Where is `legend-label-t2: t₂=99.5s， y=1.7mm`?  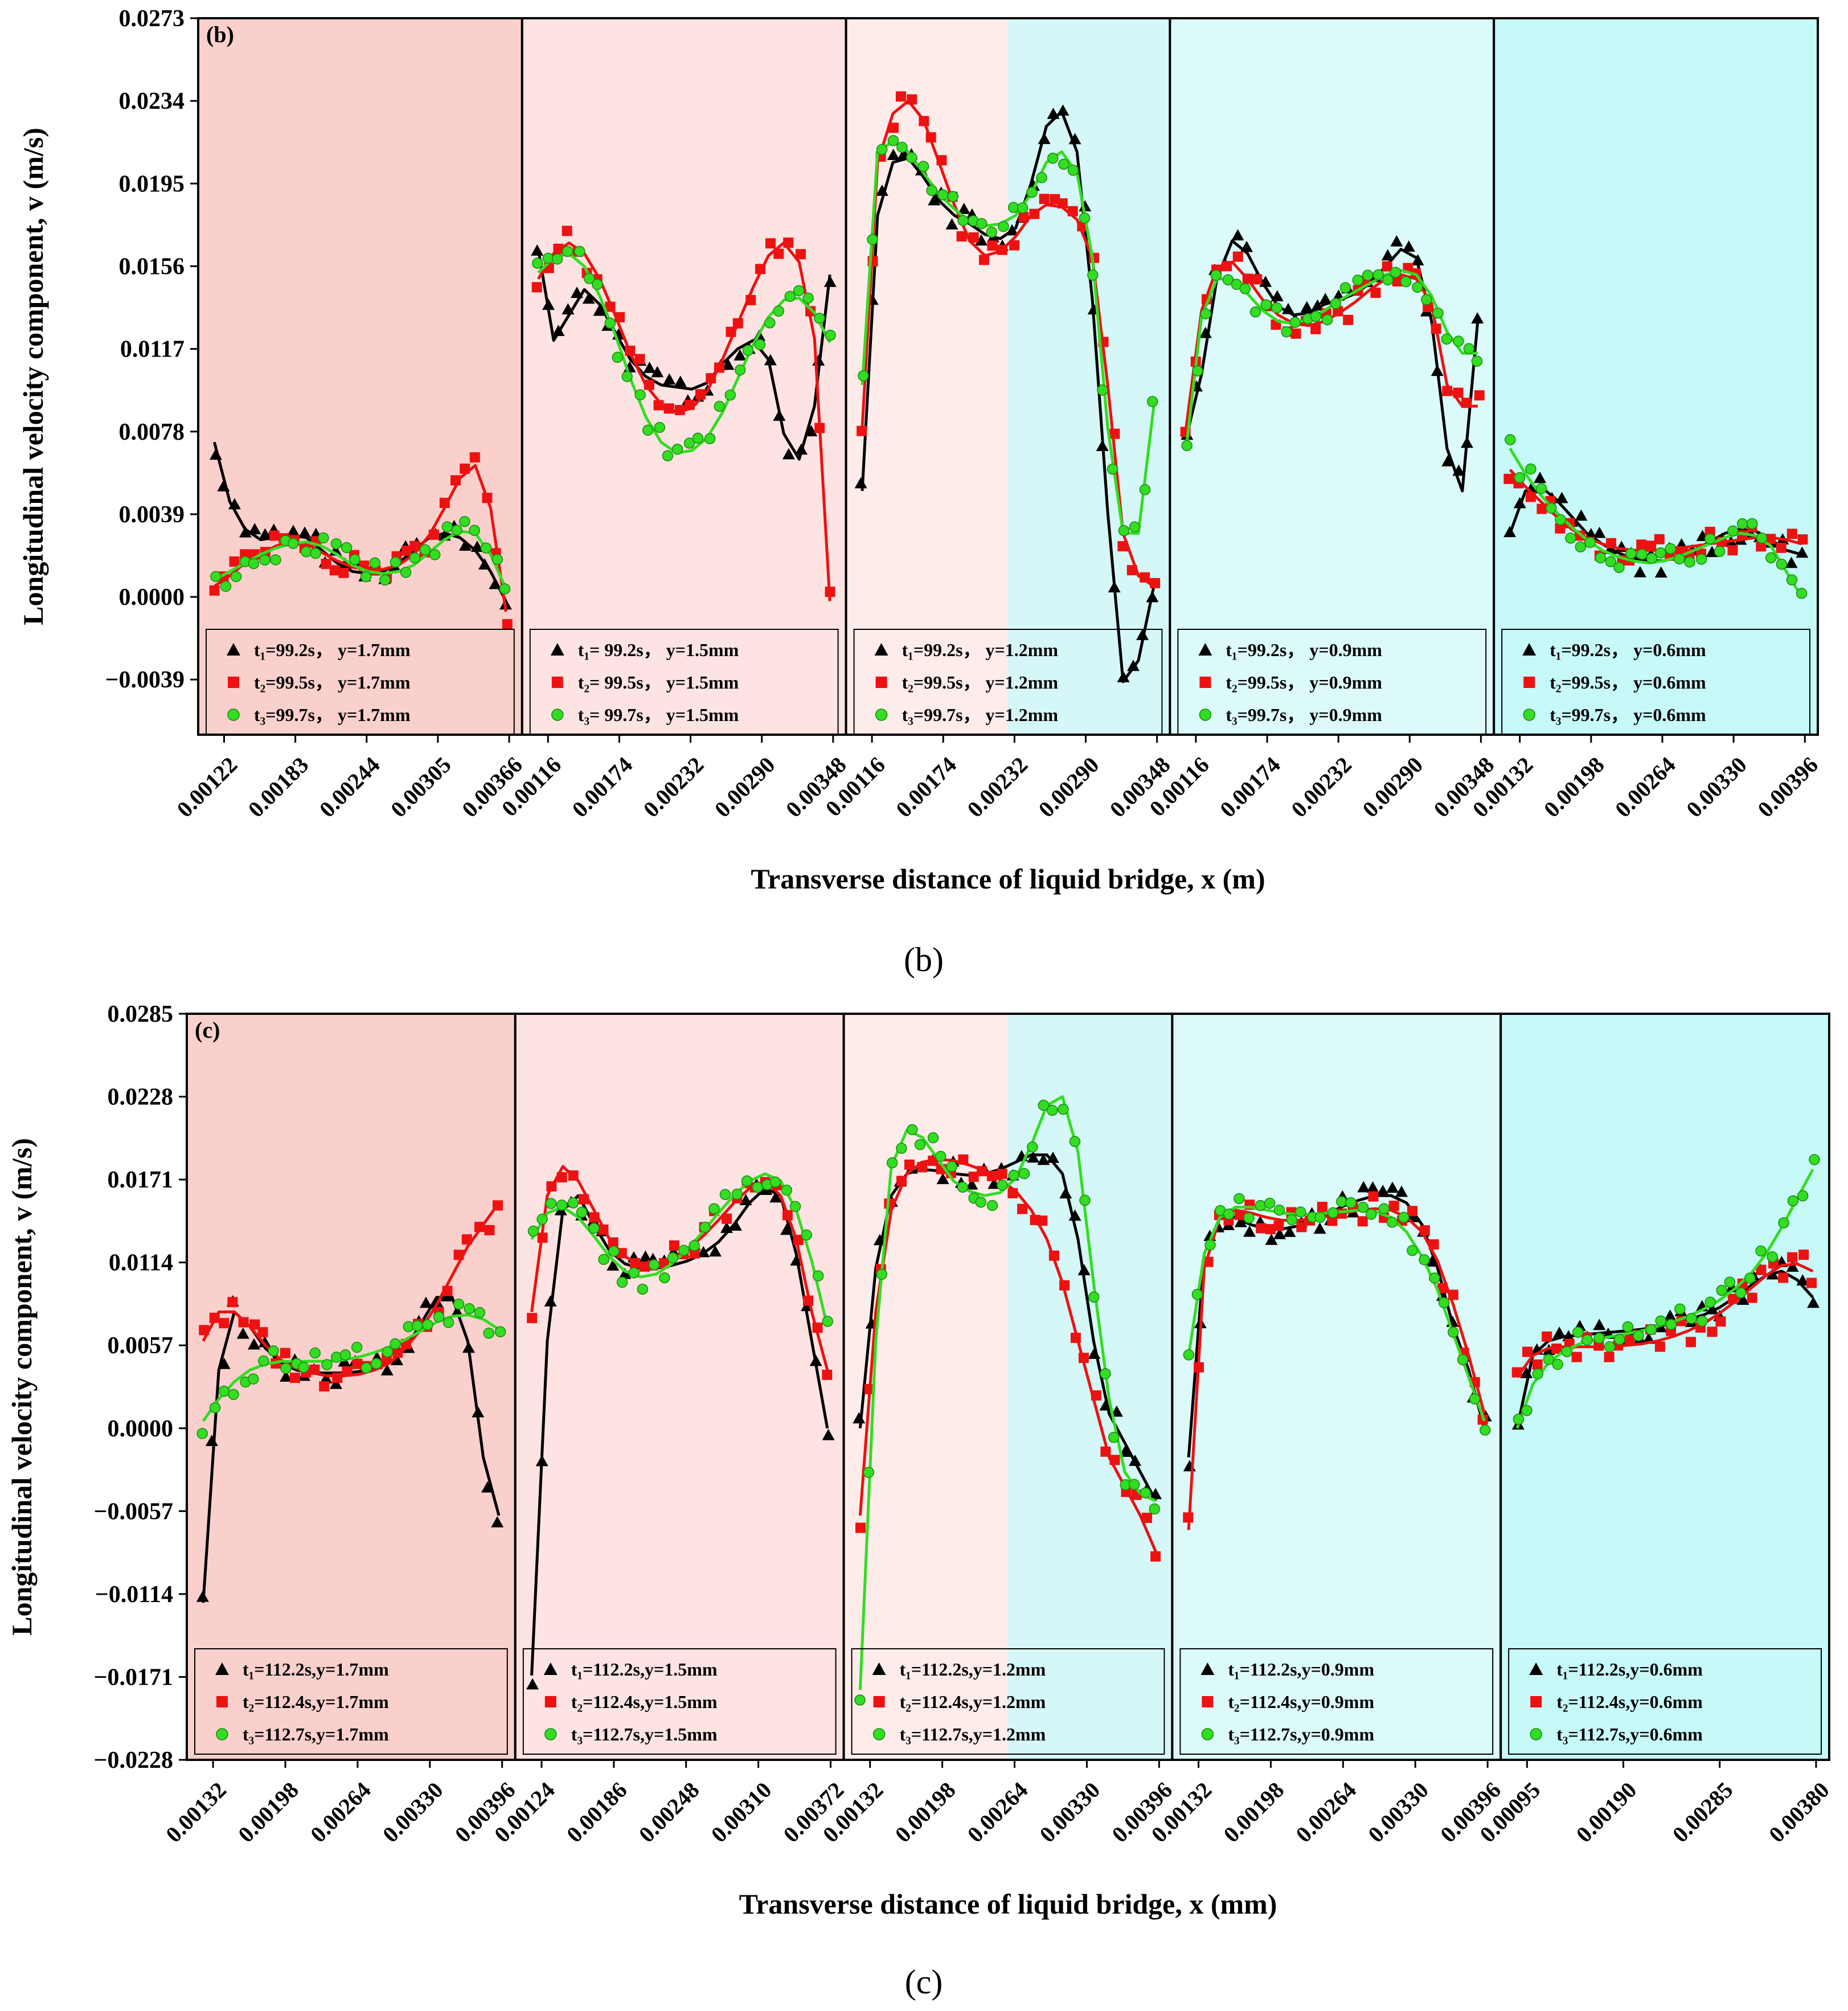 legend-label-t2: t₂=99.5s， y=1.7mm is located at coordinates (332, 682).